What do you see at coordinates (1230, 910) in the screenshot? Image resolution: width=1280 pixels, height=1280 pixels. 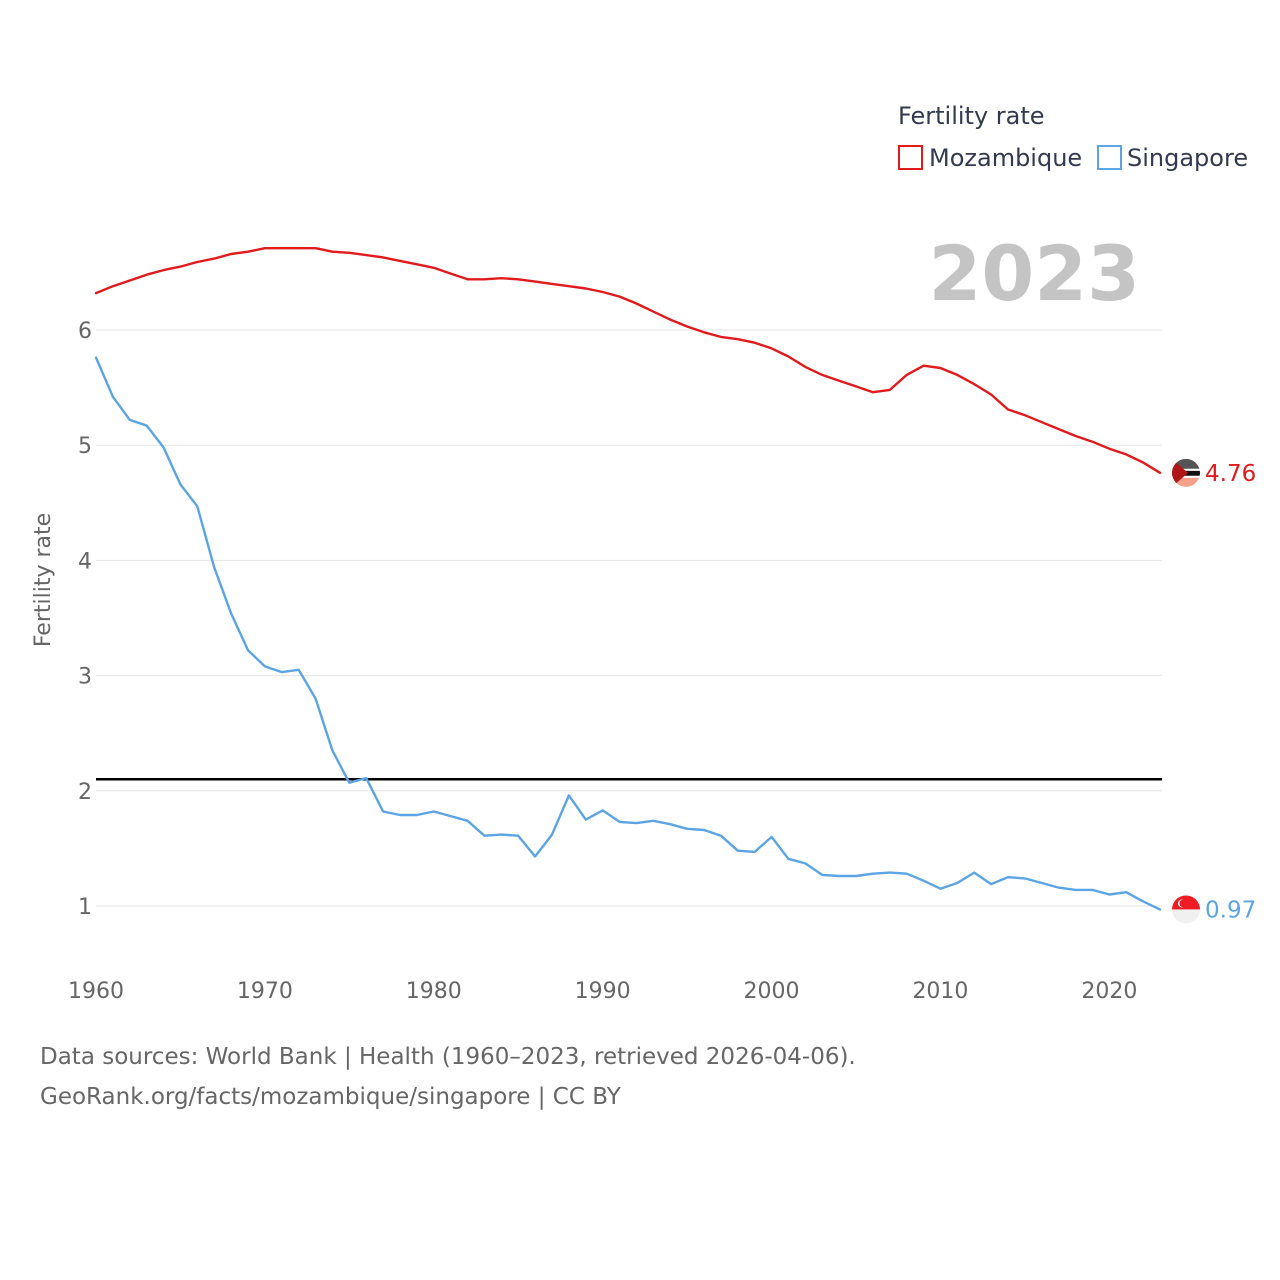 I see `end-label-singapore: 0.97` at bounding box center [1230, 910].